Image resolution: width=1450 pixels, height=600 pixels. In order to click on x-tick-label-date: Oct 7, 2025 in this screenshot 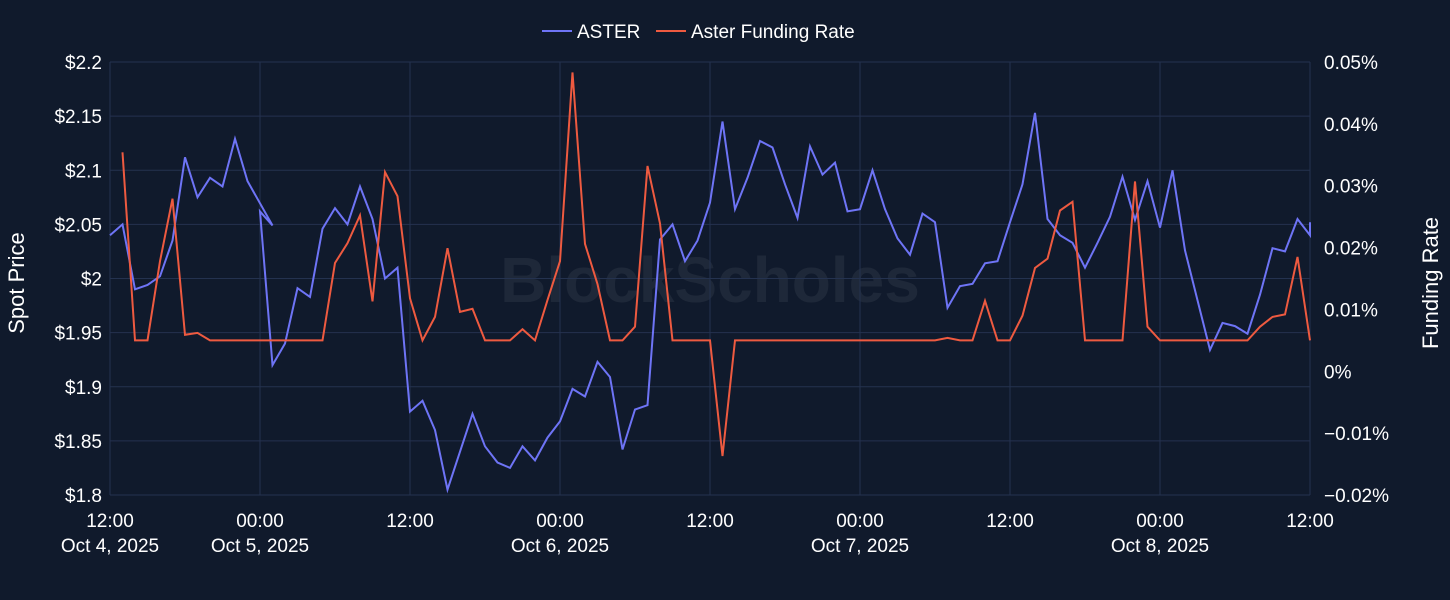, I will do `click(860, 546)`.